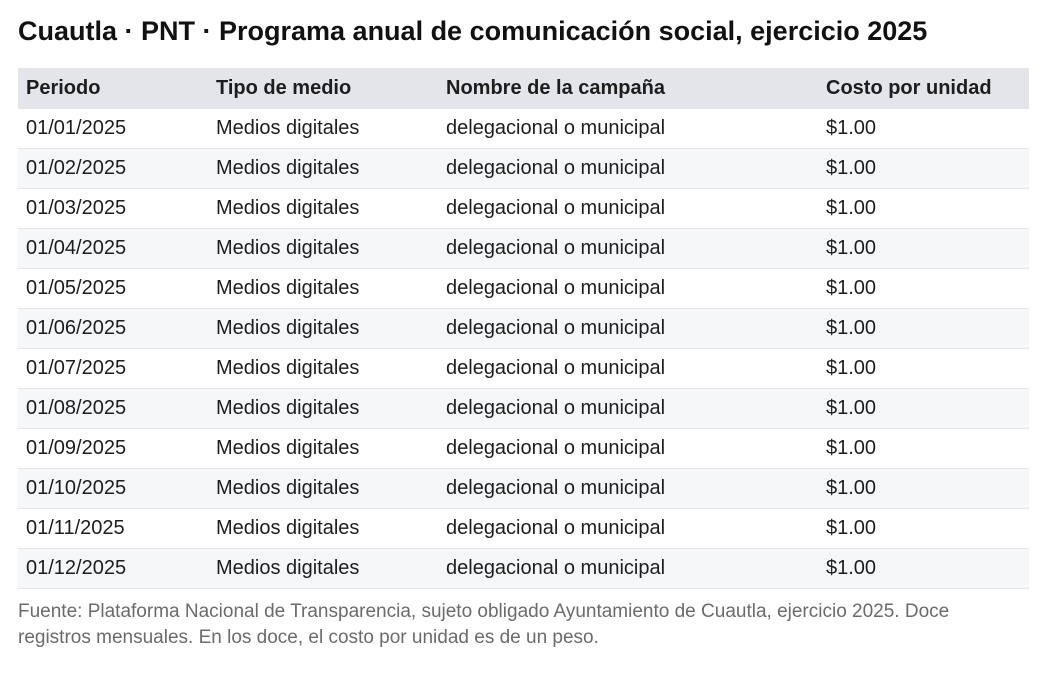  Describe the element at coordinates (113, 488) in the screenshot. I see `cell-periodo: 01/10/2025` at that location.